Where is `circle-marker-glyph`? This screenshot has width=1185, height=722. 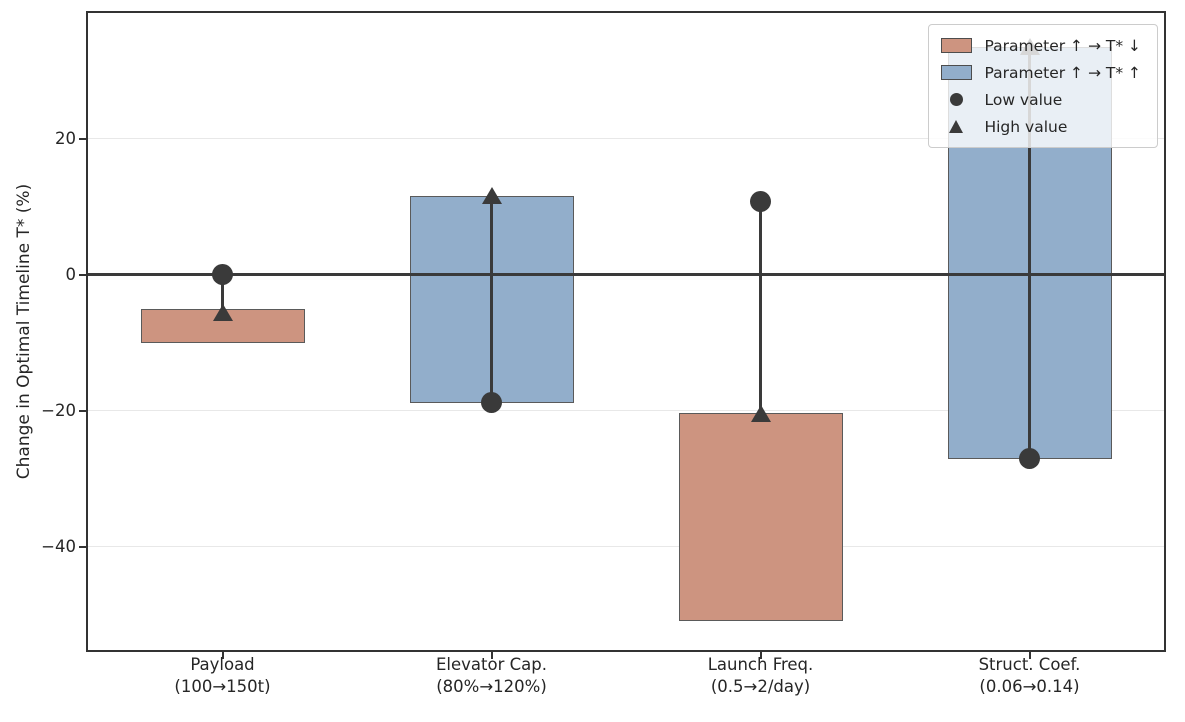
circle-marker-glyph is located at coordinates (956, 99).